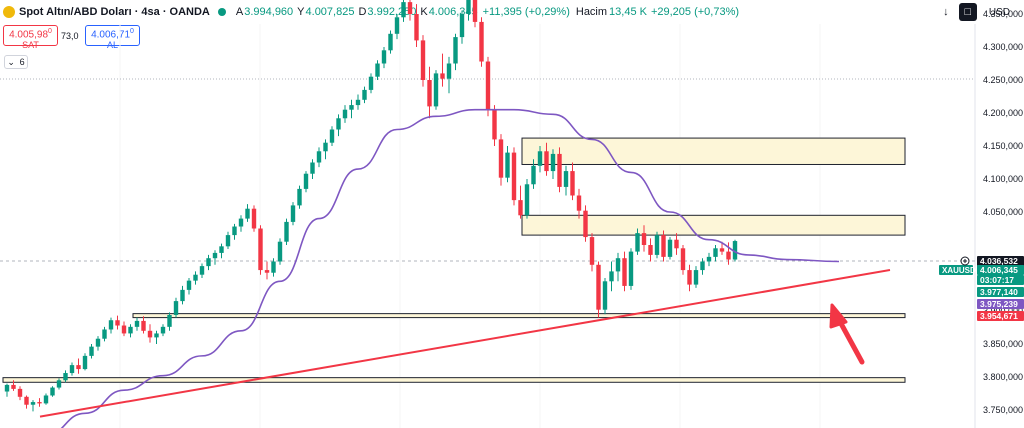  What do you see at coordinates (946, 12) in the screenshot?
I see `arrow-down-icon: ↓` at bounding box center [946, 12].